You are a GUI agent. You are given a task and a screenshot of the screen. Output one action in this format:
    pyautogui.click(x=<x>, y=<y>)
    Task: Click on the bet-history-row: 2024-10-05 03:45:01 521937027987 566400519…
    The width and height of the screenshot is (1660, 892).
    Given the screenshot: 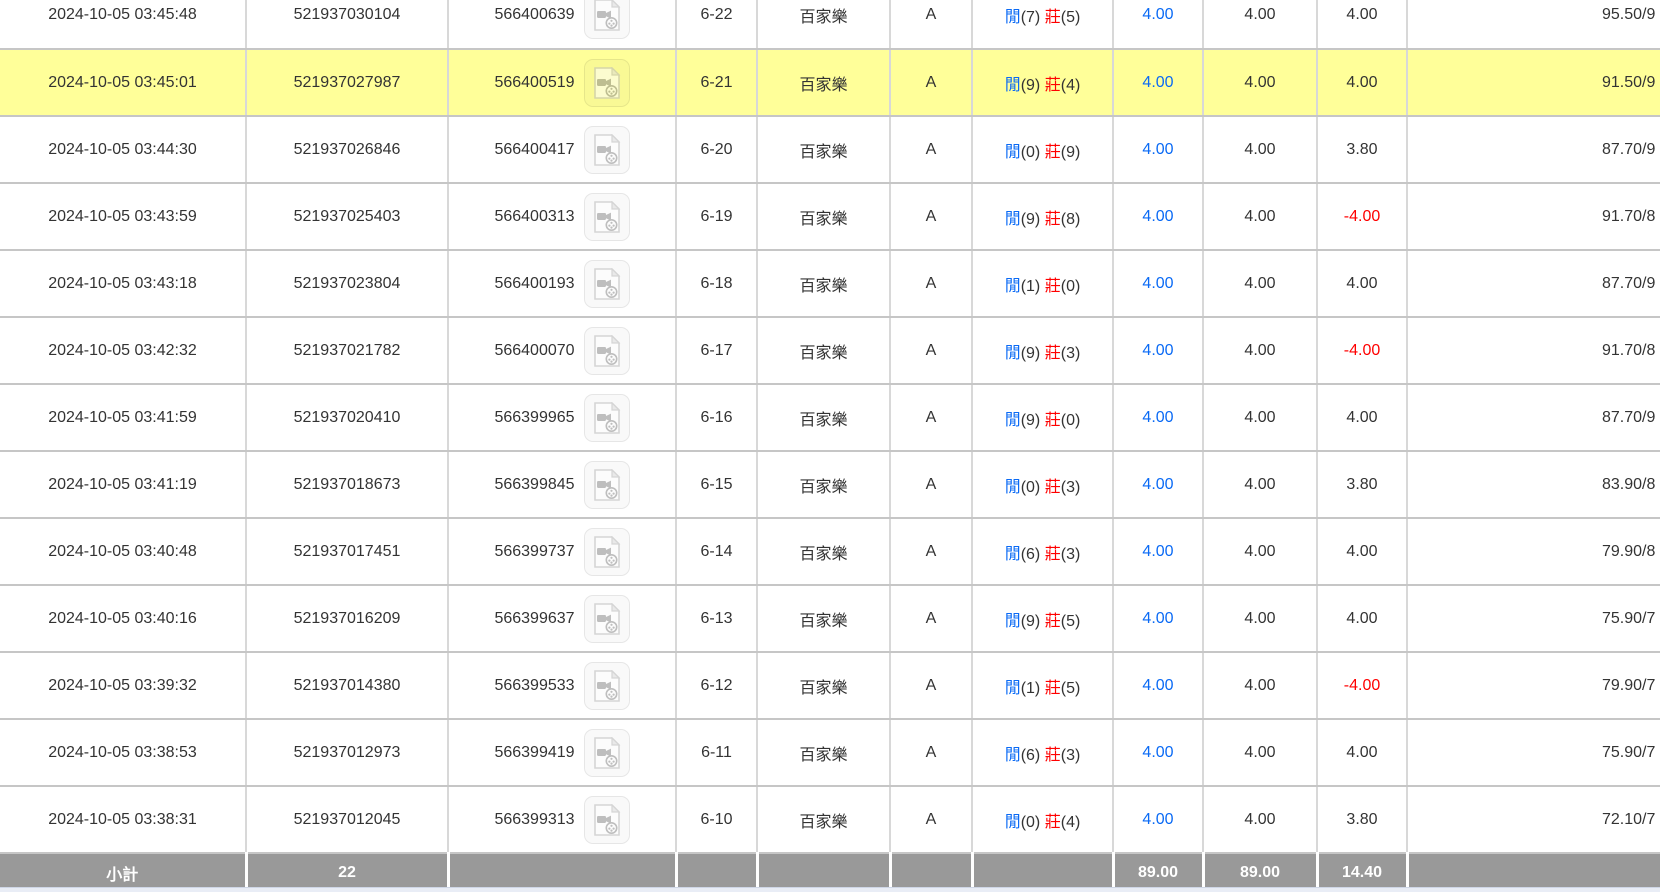 What is the action you would take?
    pyautogui.click(x=830, y=83)
    